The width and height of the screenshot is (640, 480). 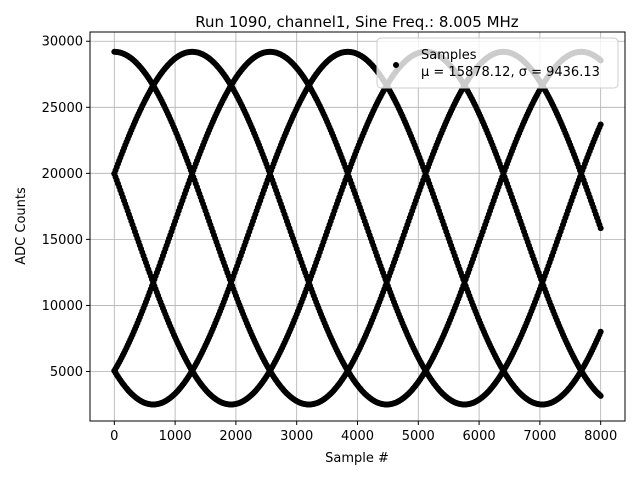 What do you see at coordinates (62, 306) in the screenshot?
I see `y-tick-label: 10000` at bounding box center [62, 306].